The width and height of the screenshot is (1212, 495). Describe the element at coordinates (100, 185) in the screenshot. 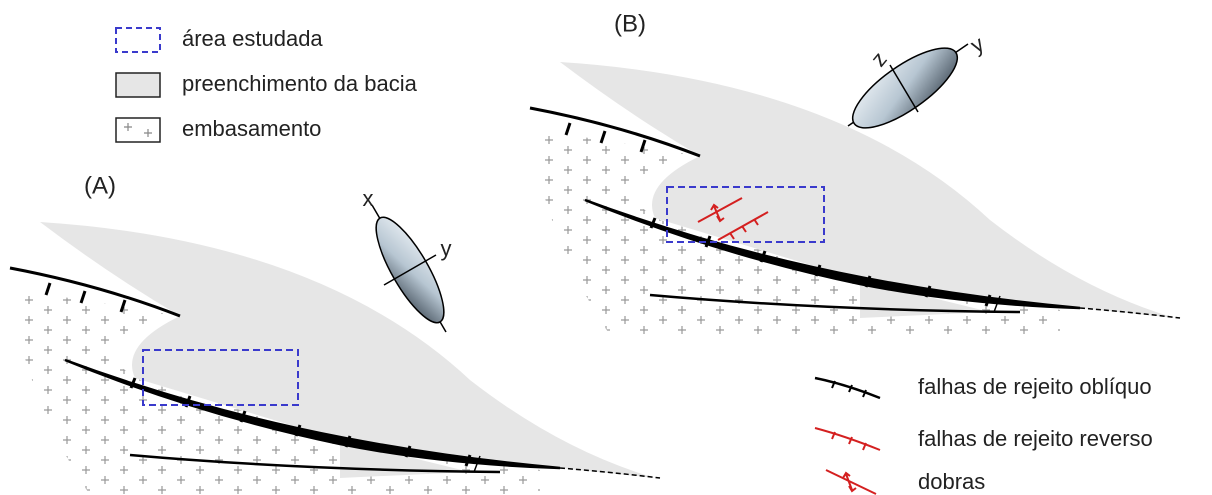

I see `panel-label: (A)` at that location.